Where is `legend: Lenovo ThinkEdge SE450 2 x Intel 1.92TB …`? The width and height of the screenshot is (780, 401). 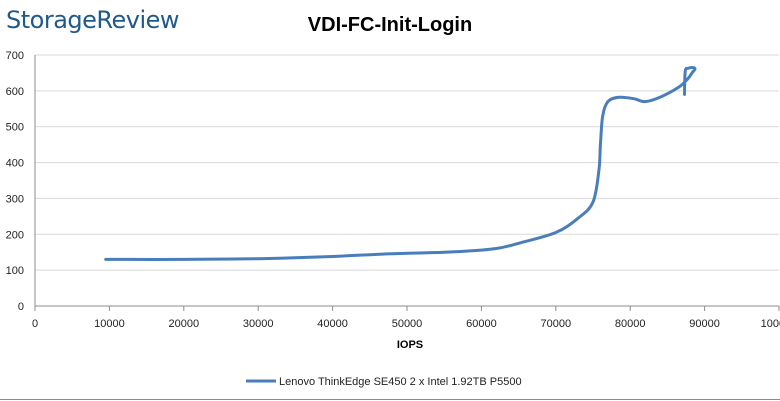
legend: Lenovo ThinkEdge SE450 2 x Intel 1.92TB … is located at coordinates (384, 382).